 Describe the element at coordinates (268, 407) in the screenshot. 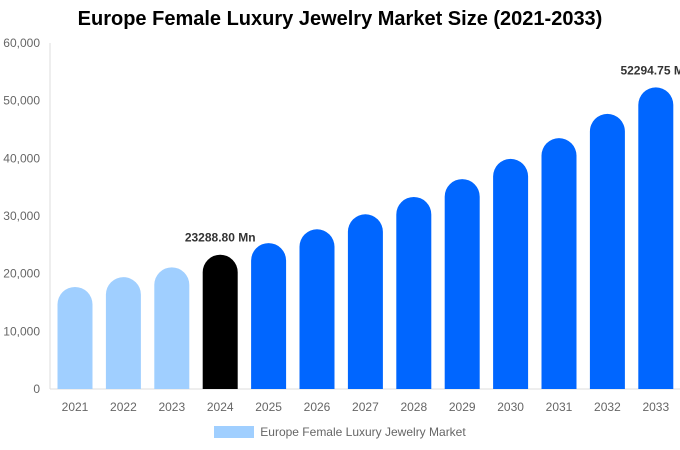

I see `x-tick-label: 2025` at that location.